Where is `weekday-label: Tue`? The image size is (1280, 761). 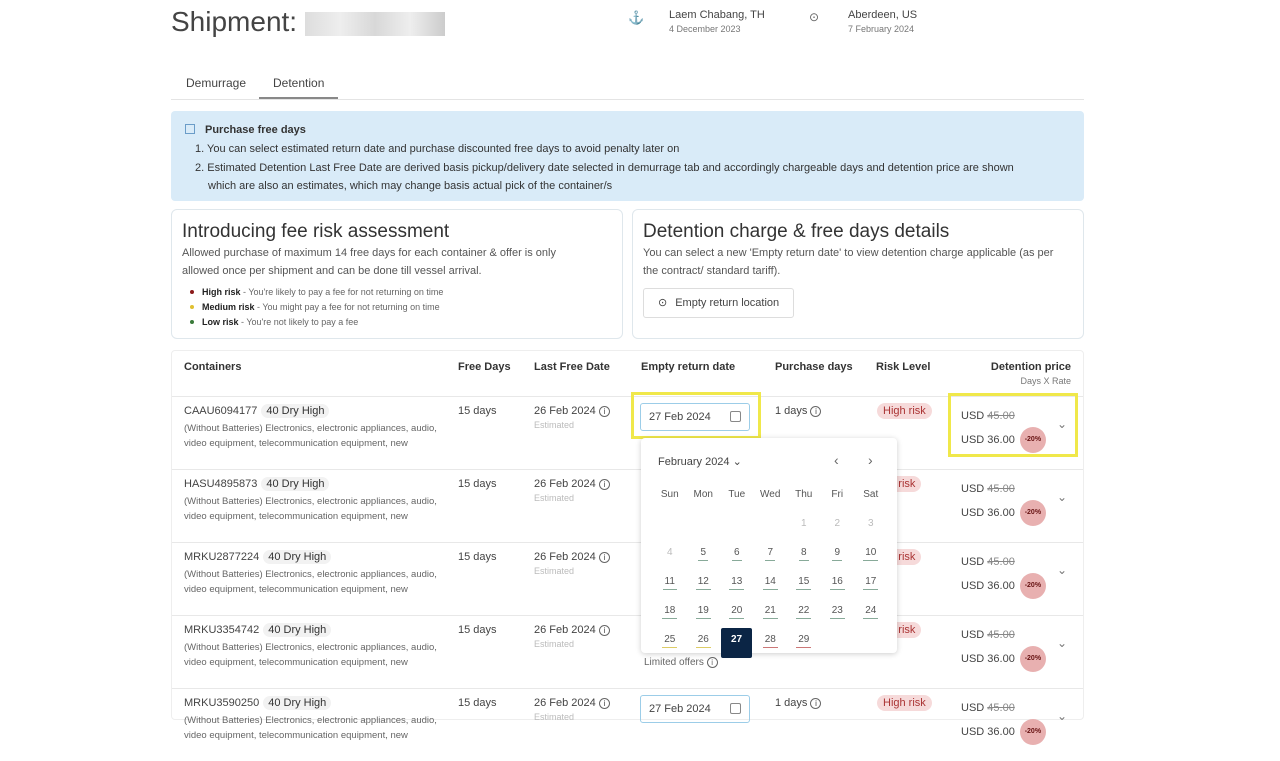
weekday-label: Tue is located at coordinates (737, 494).